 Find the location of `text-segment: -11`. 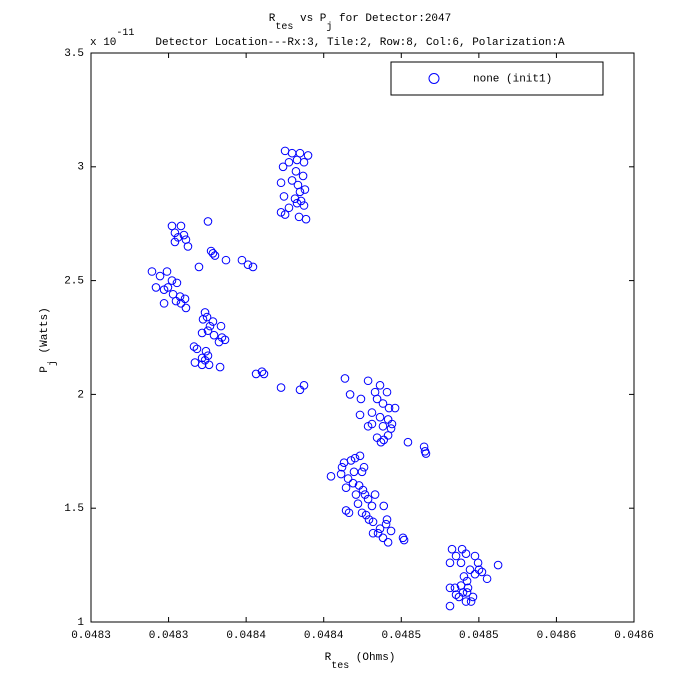

text-segment: -11 is located at coordinates (125, 33).